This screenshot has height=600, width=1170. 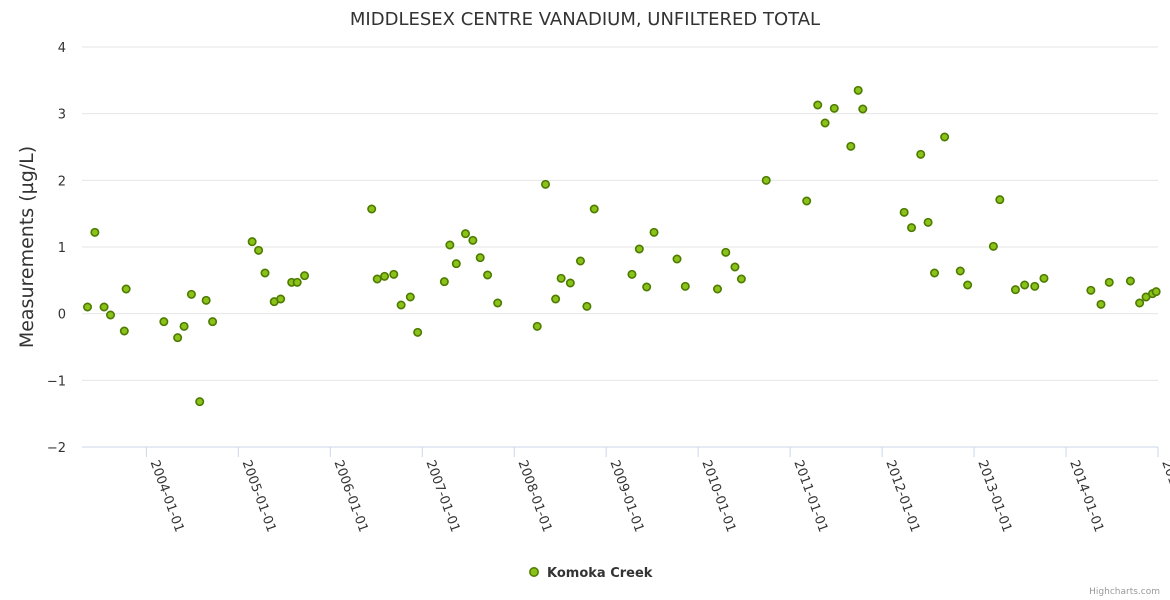 I want to click on y-tick-label: 0, so click(x=62, y=315).